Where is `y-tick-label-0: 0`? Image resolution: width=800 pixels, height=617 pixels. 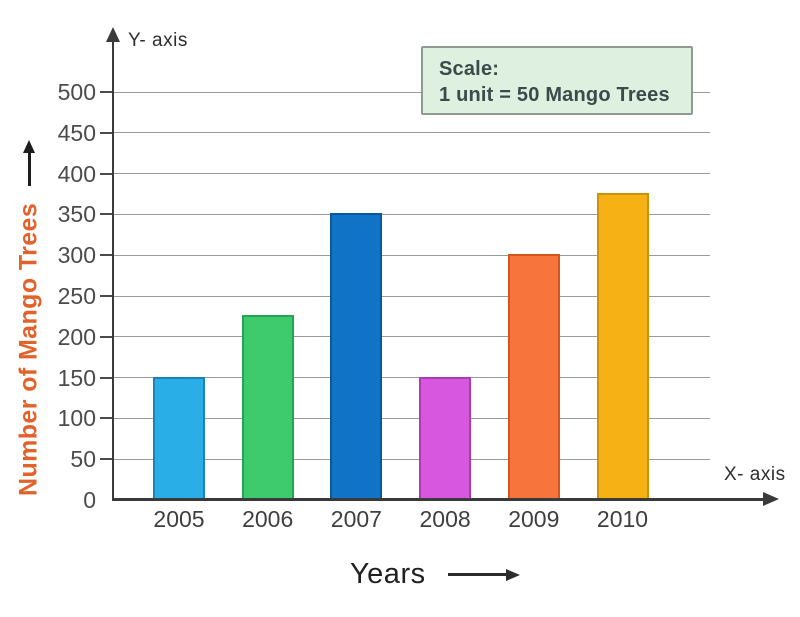 y-tick-label-0: 0 is located at coordinates (89, 500).